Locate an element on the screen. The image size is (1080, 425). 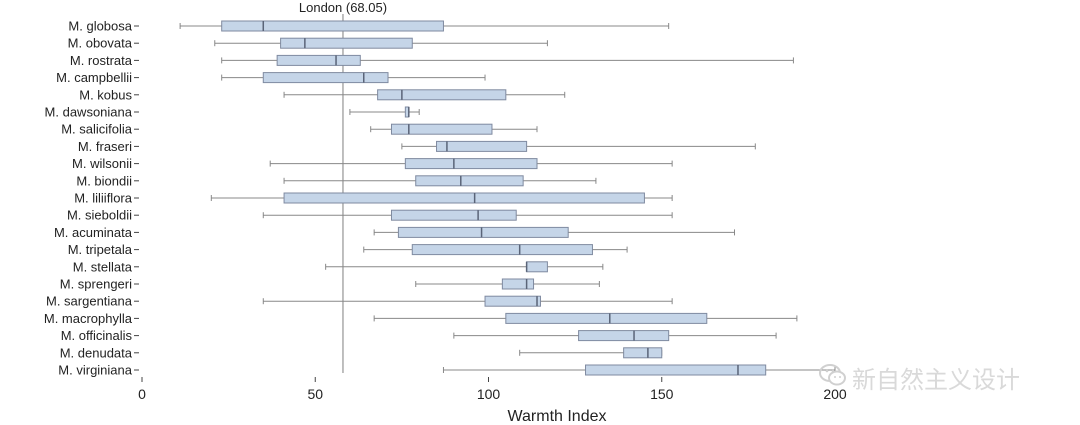
y-tick-label: M. dawsoniana is located at coordinates (89, 112).